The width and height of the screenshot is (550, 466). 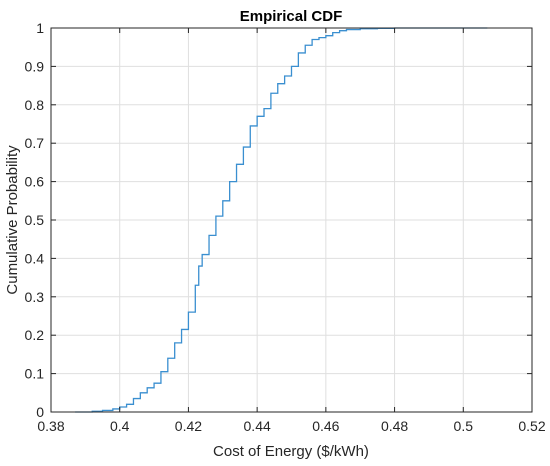 I want to click on y-tick-label: 0.6, so click(x=35, y=182).